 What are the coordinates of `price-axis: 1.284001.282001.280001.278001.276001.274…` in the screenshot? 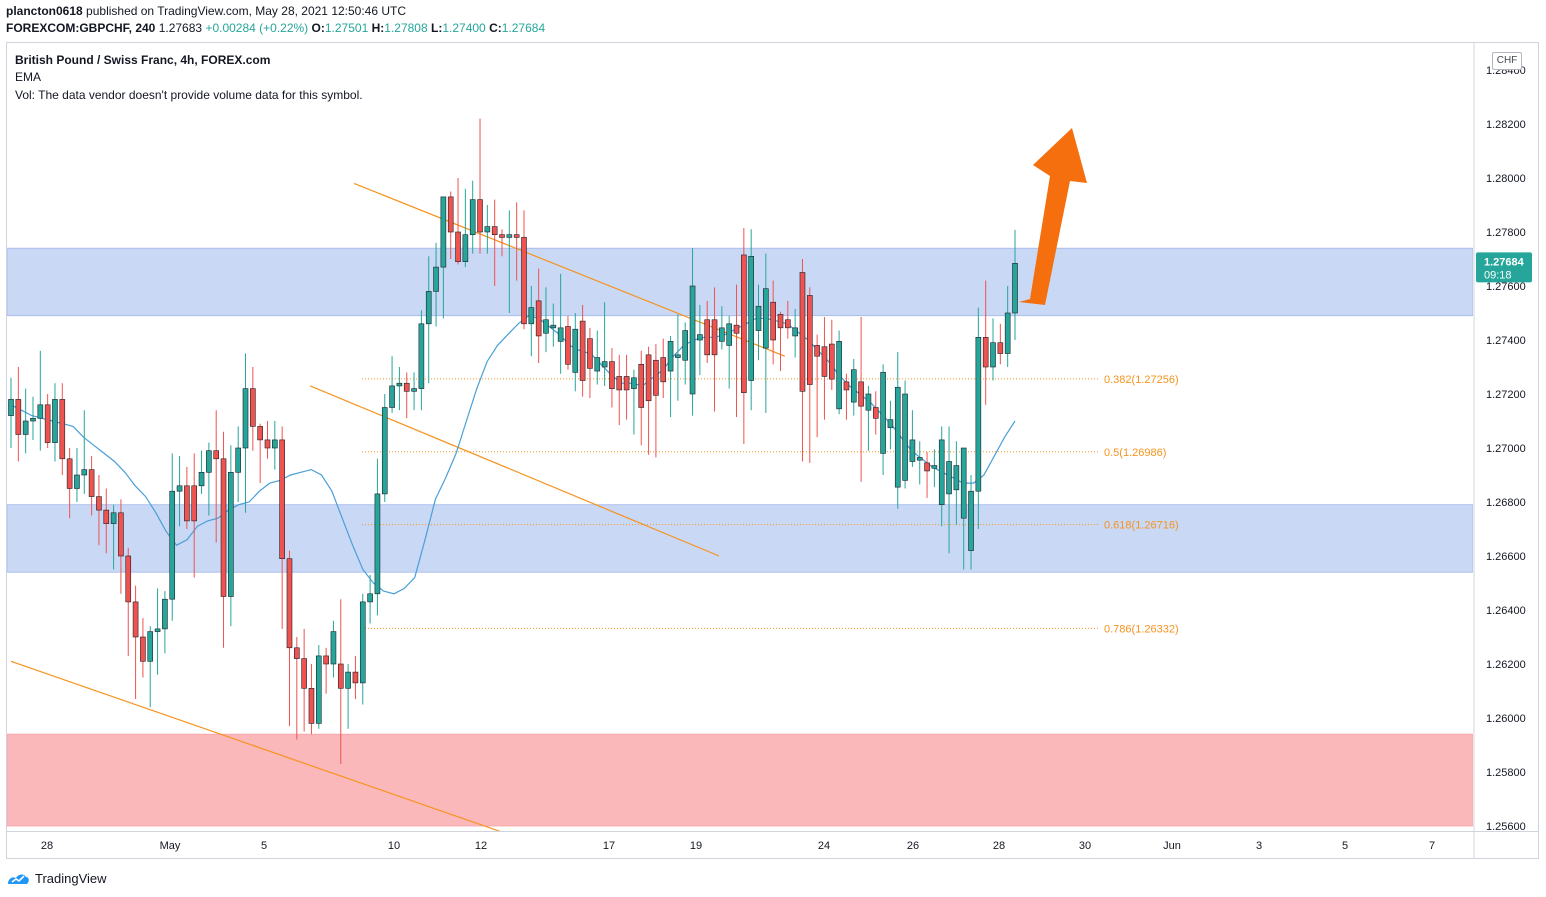 It's located at (1506, 449).